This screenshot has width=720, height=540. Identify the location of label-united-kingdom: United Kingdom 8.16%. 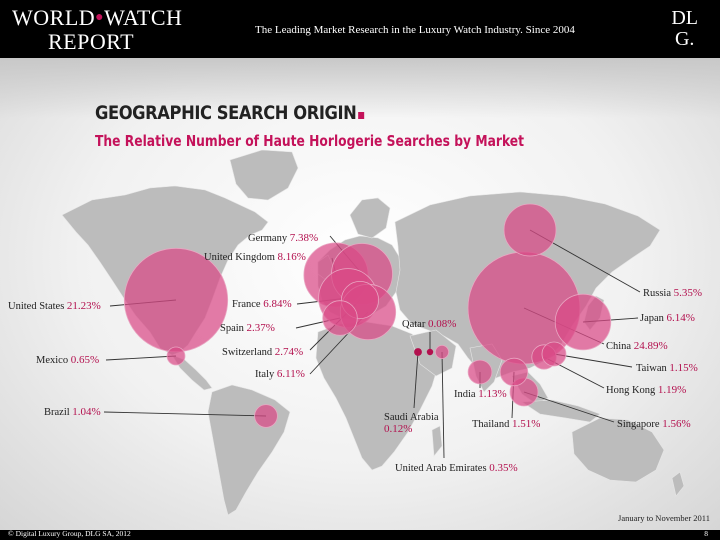
(255, 257).